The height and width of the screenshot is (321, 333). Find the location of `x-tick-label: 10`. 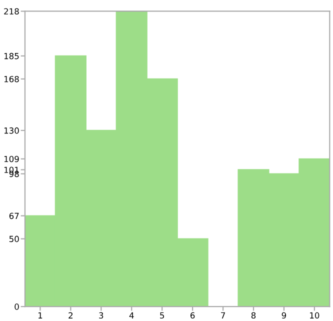

x-tick-label: 10 is located at coordinates (315, 315).